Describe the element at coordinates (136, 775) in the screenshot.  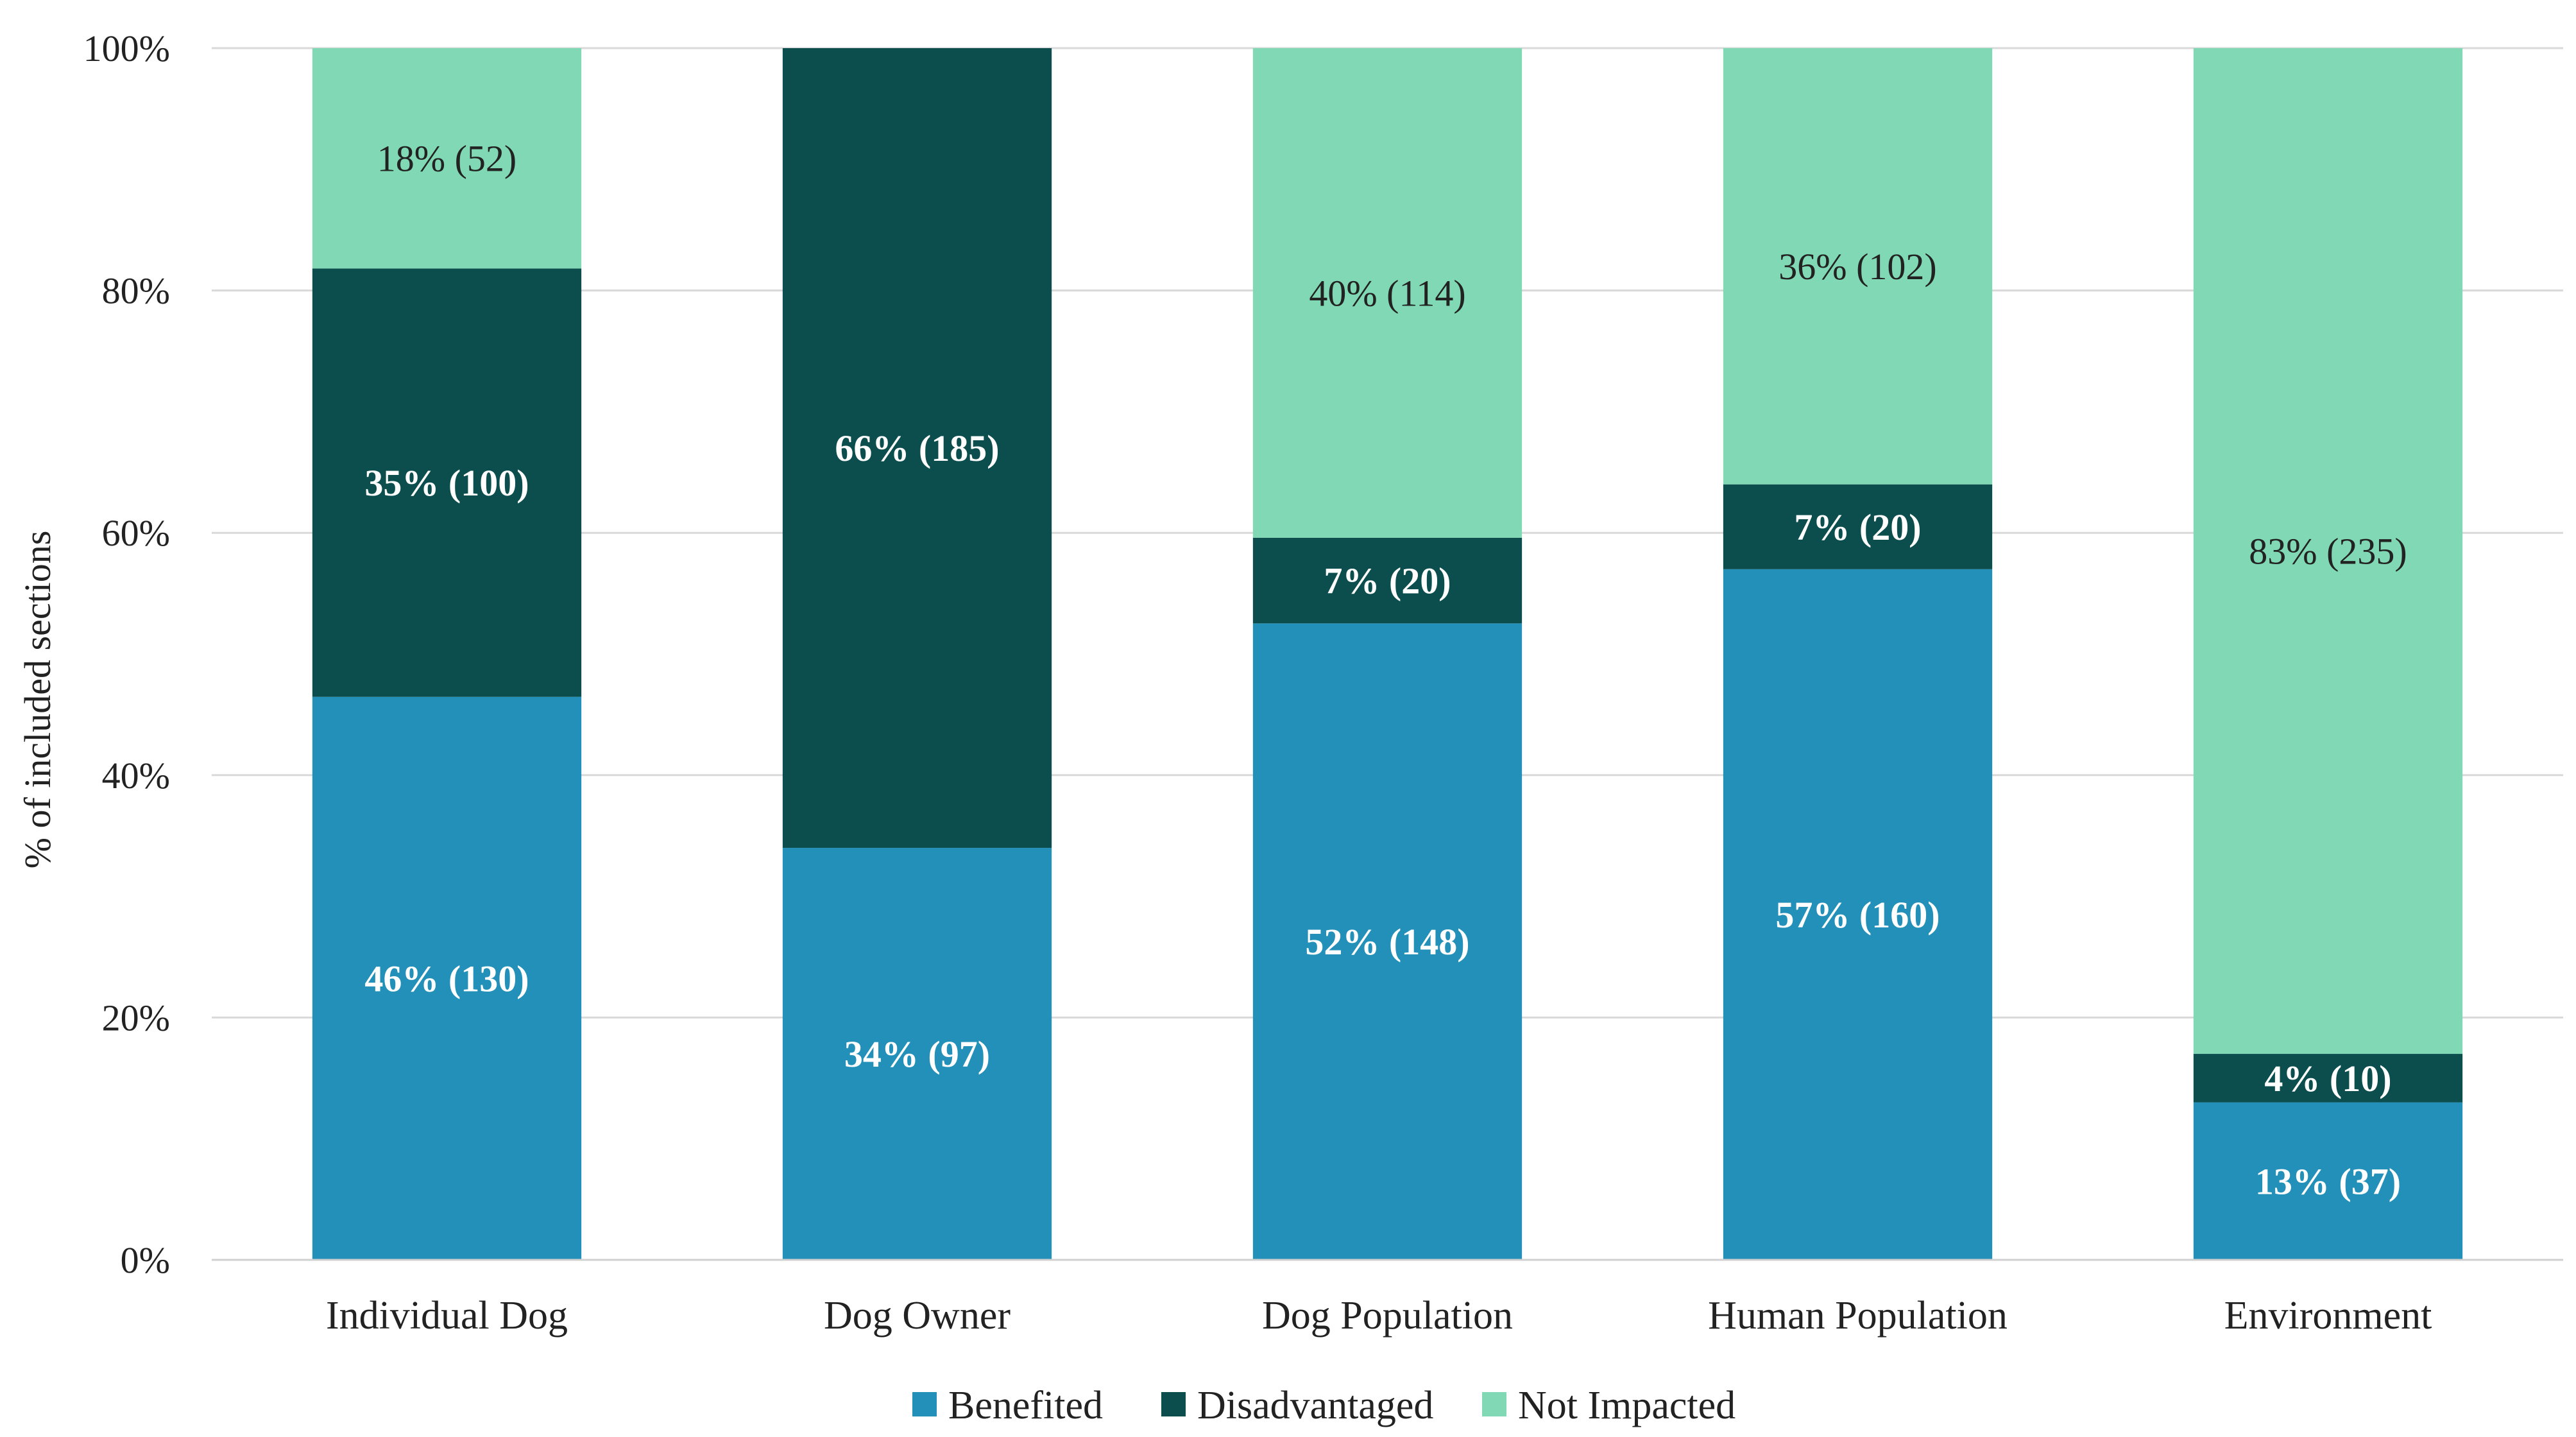
I see `y-tick-label: 40%` at that location.